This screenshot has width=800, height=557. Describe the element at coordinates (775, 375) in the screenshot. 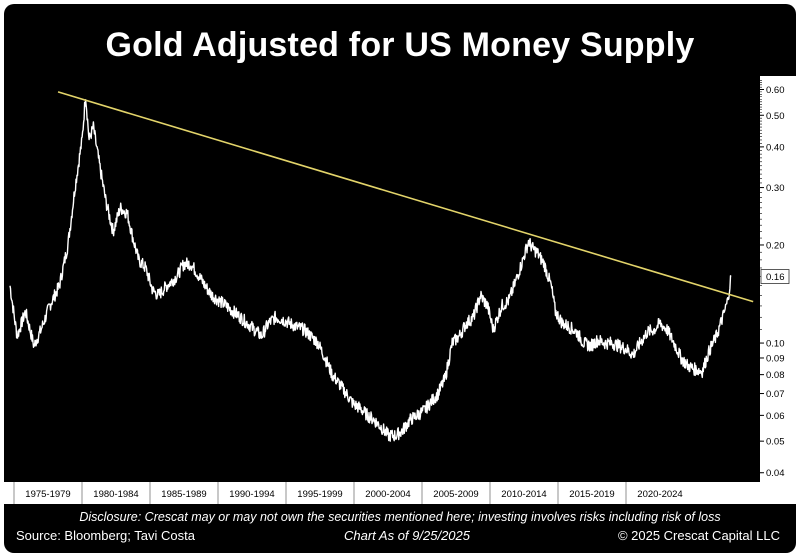

I see `y-tick-label: 0.08` at that location.